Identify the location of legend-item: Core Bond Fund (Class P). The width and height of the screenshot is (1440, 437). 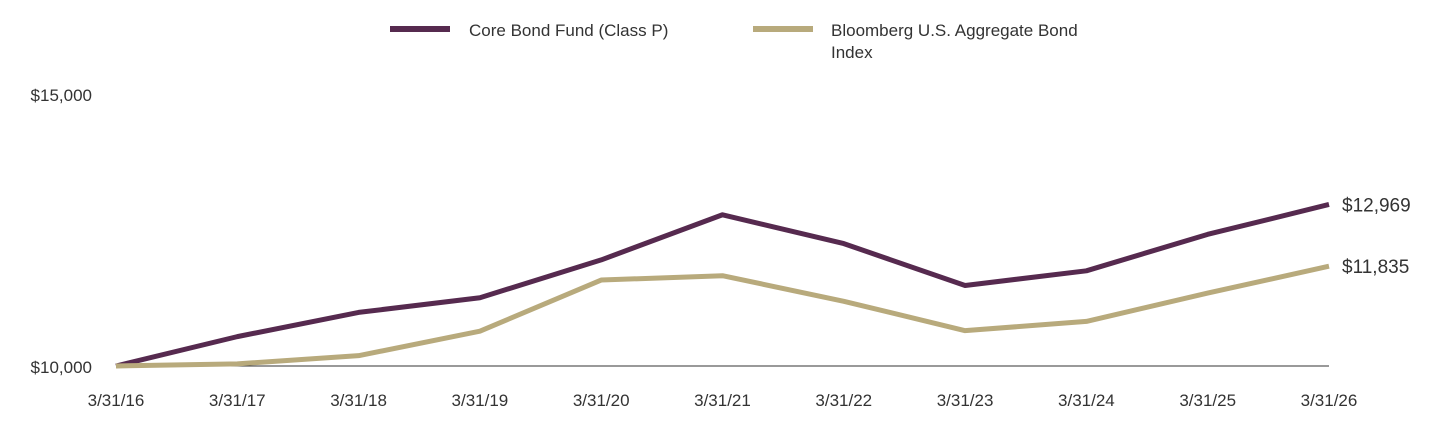
(529, 30).